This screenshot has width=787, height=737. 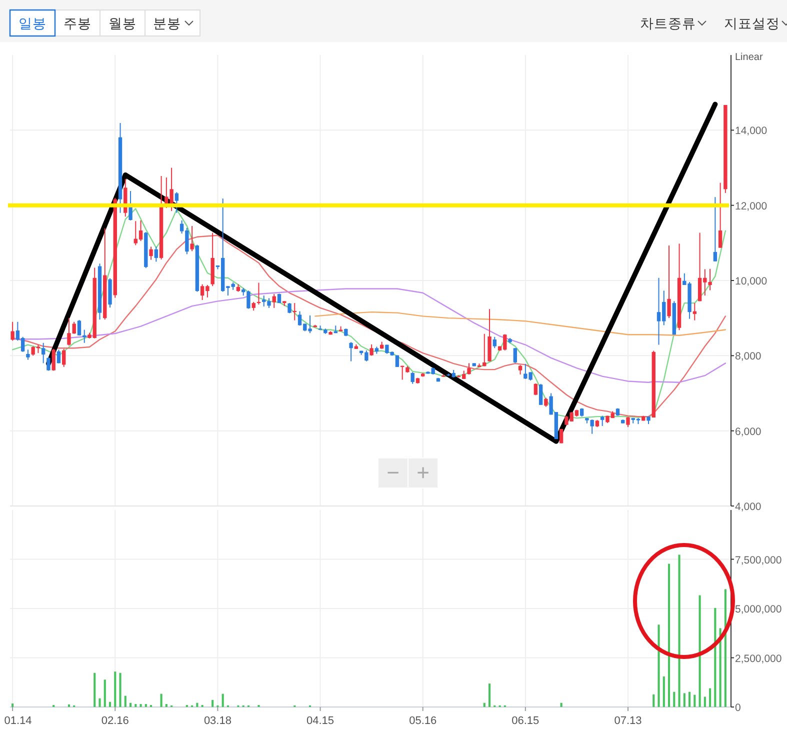 What do you see at coordinates (748, 432) in the screenshot?
I see `y-tick-label: 6,000` at bounding box center [748, 432].